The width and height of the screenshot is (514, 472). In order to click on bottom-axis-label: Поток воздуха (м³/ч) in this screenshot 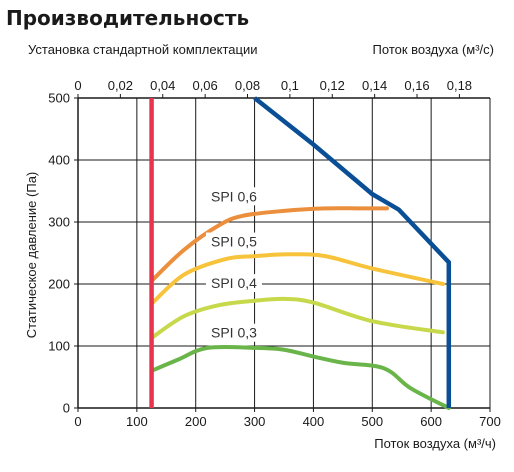, I will do `click(435, 443)`.